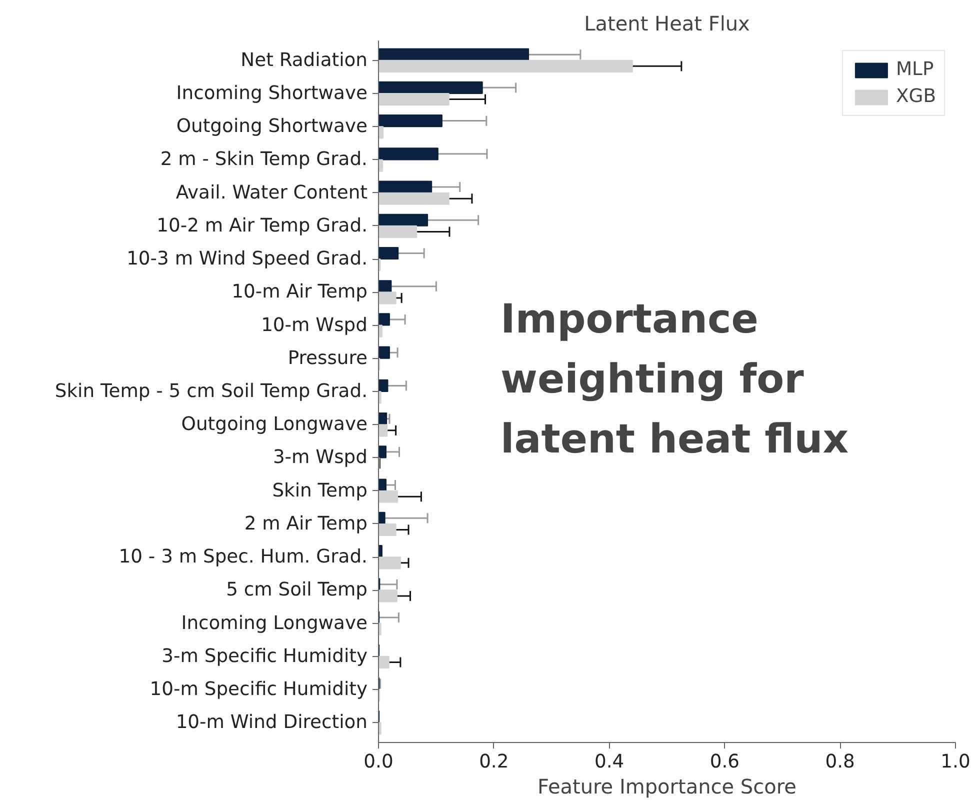  Describe the element at coordinates (674, 379) in the screenshot. I see `annotation: Importance weighting for latent heat flux` at that location.